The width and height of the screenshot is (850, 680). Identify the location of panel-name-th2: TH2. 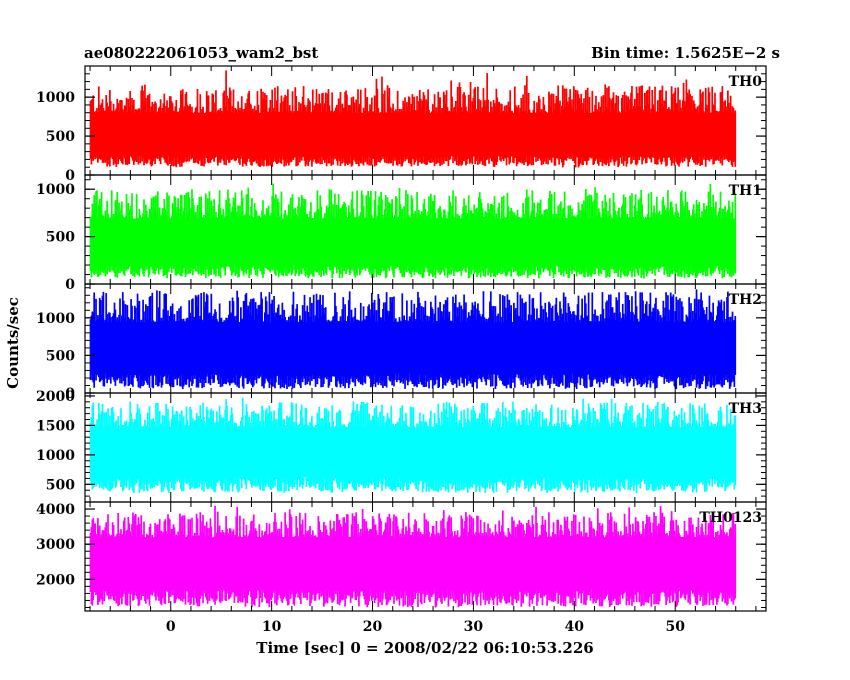
(745, 300).